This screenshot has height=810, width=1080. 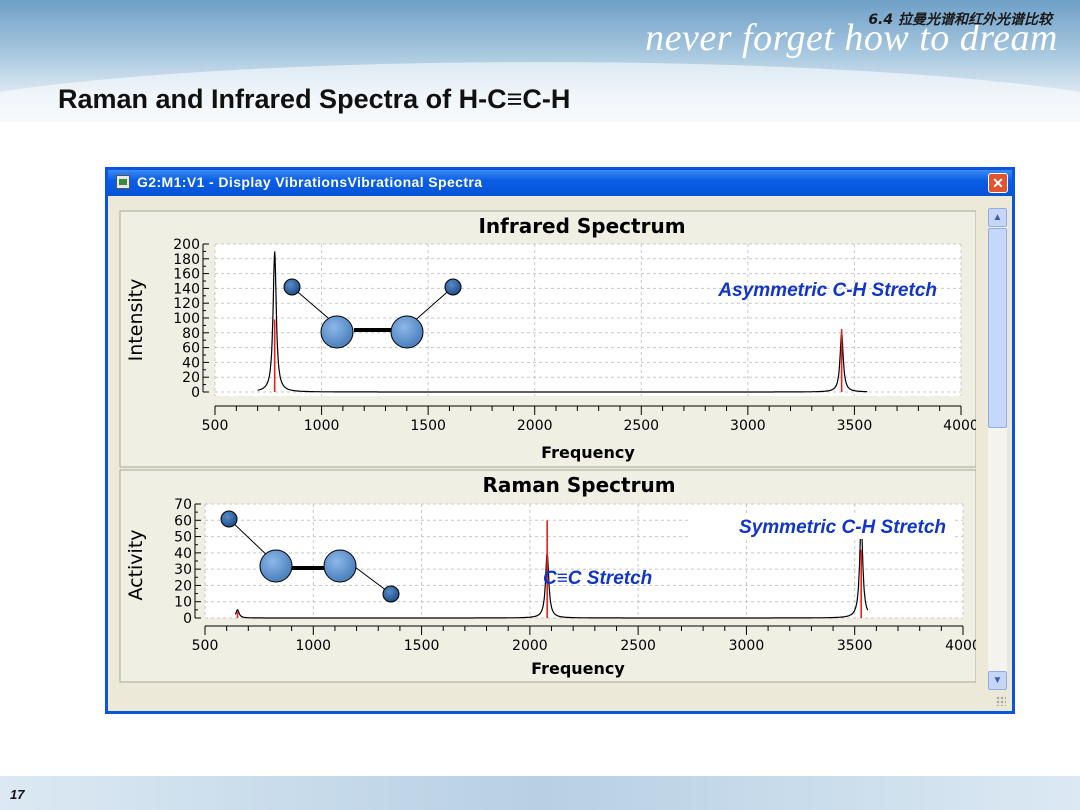 What do you see at coordinates (186, 275) in the screenshot?
I see `y-tick-label: 160` at bounding box center [186, 275].